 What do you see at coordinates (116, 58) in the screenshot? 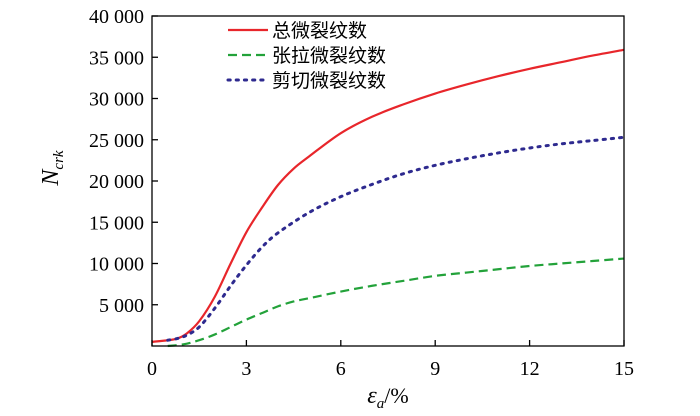
I see `y-tick-label: 35 000` at bounding box center [116, 58].